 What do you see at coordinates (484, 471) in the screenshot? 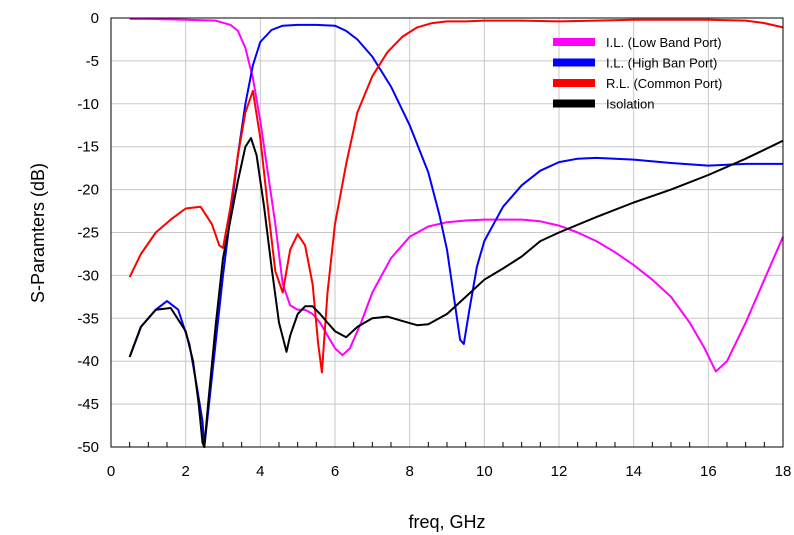
I see `x-tick-label: 10` at bounding box center [484, 471].